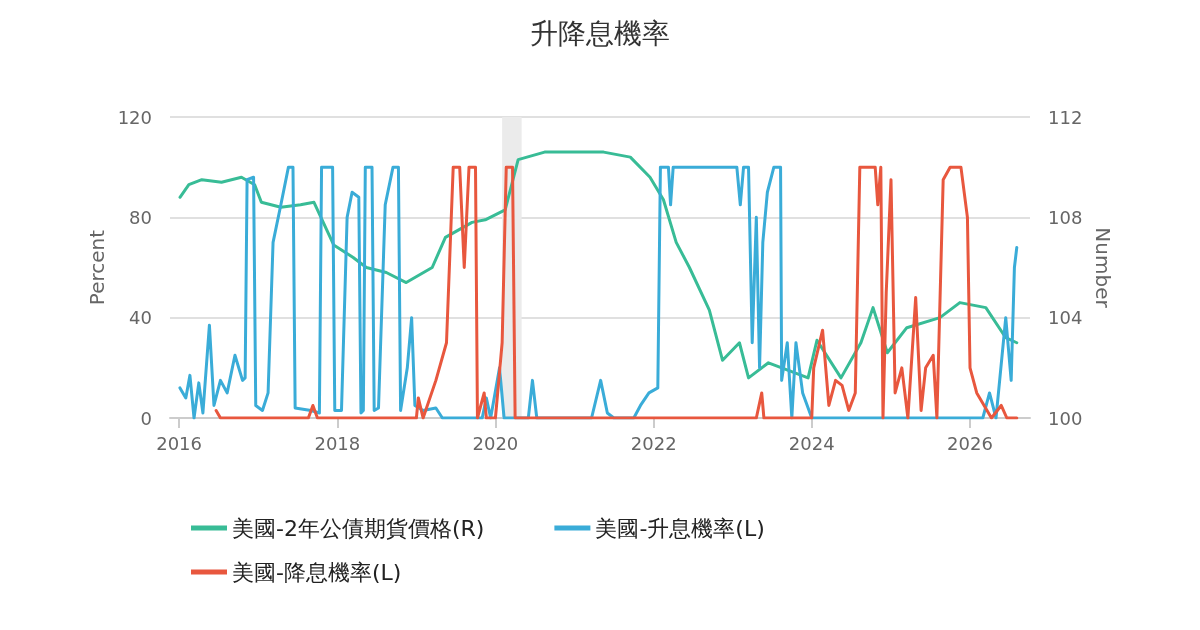  I want to click on legend-label: 美國-降息機率(L), so click(317, 572).